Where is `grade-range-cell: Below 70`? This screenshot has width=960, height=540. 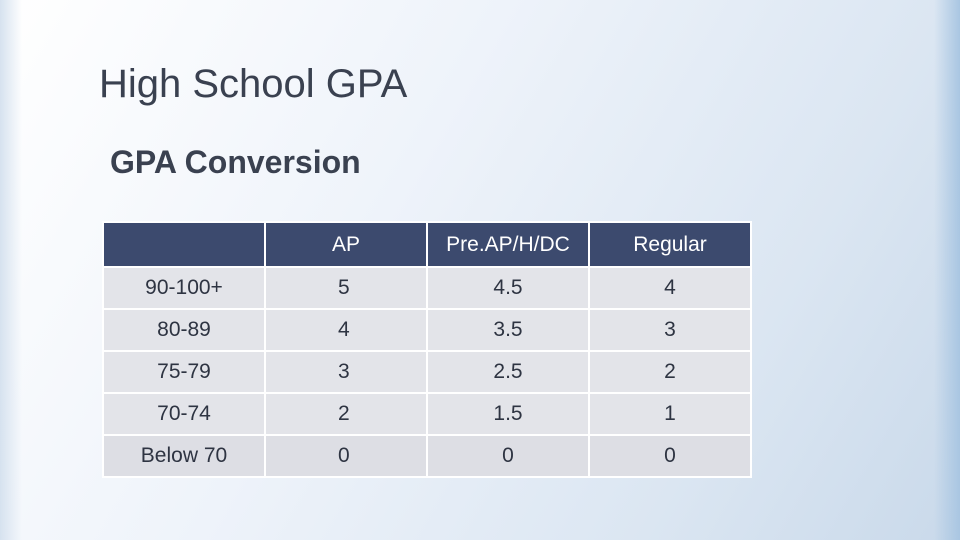
grade-range-cell: Below 70 is located at coordinates (184, 456).